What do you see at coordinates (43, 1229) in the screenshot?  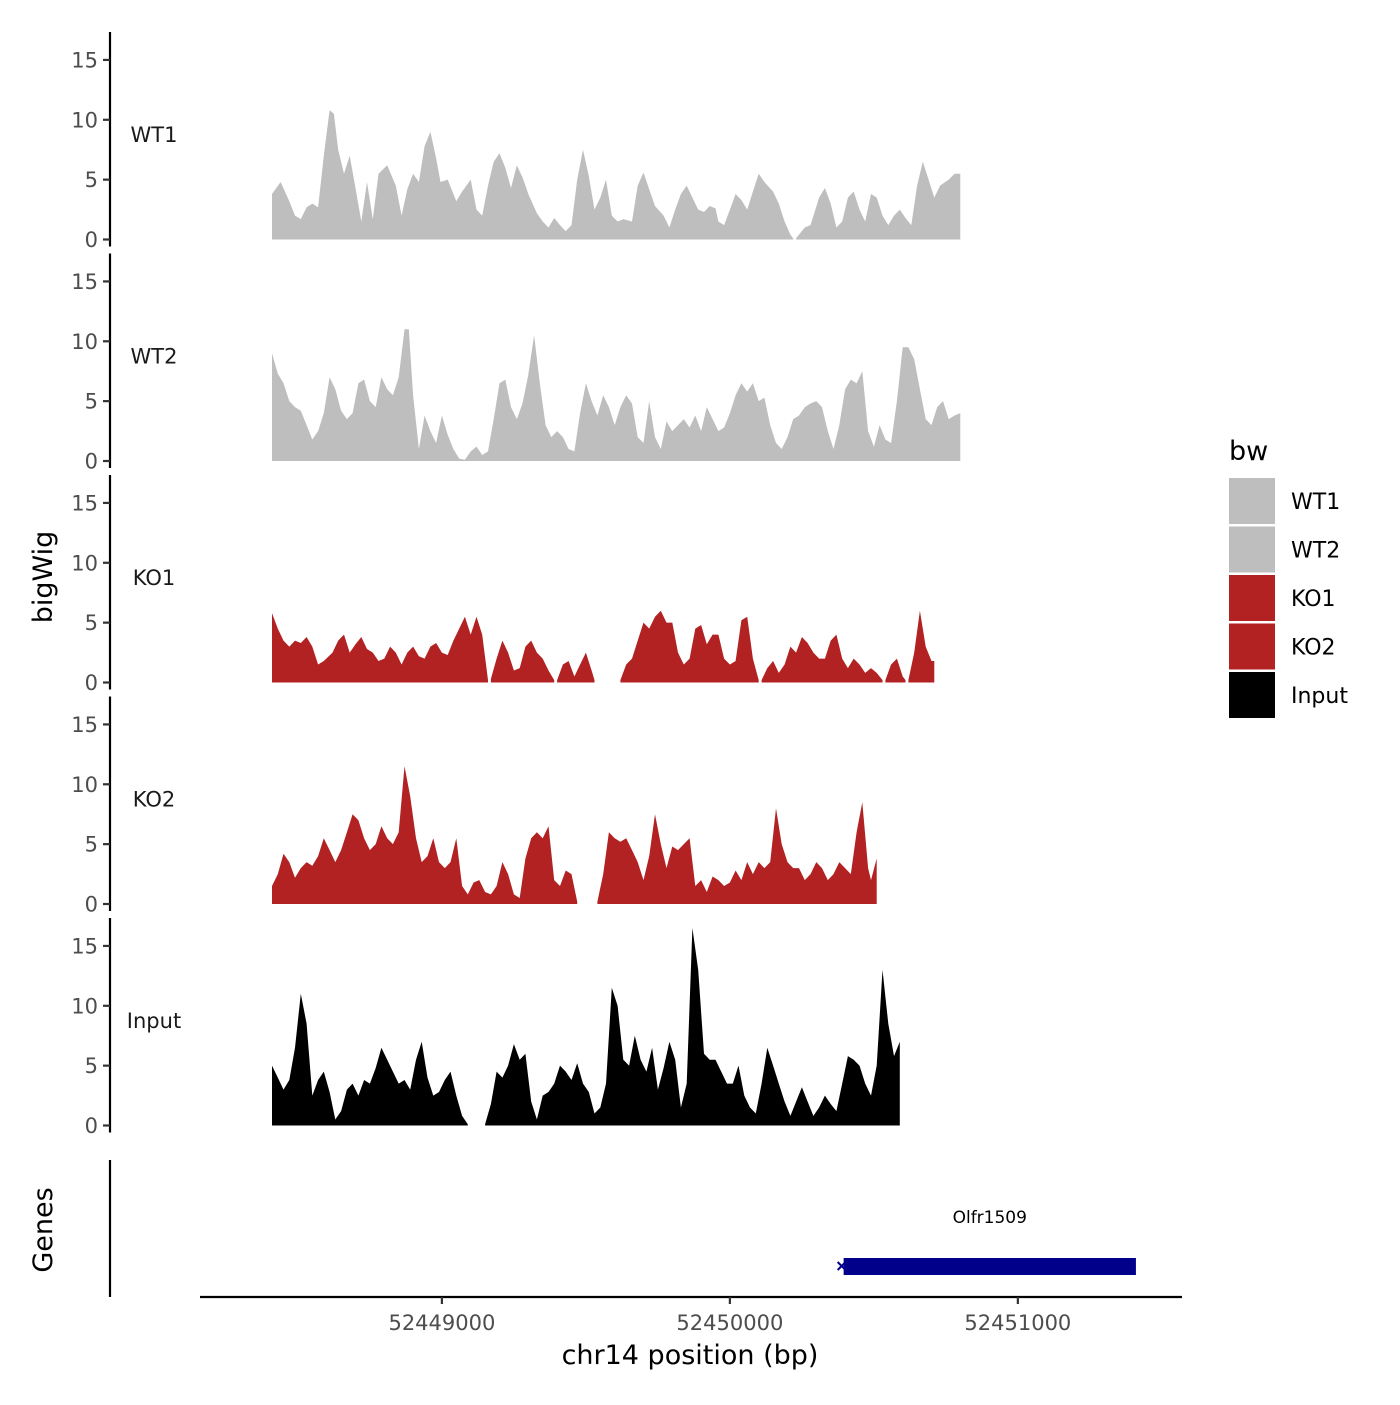 I see `genes-axis-title: Genes` at bounding box center [43, 1229].